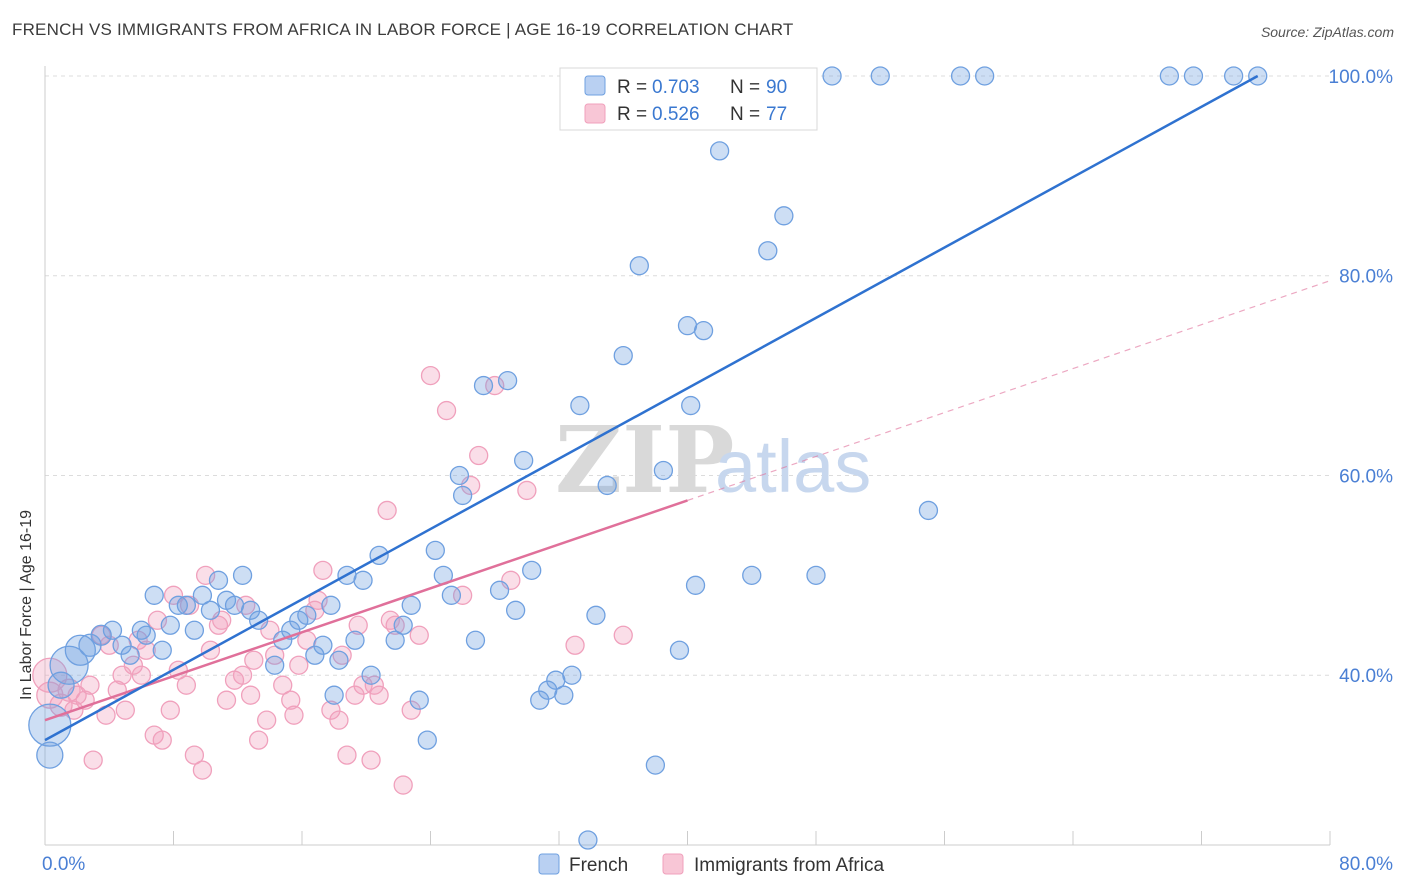  I want to click on legend-label-africa: Immigrants from Africa, so click(789, 865).